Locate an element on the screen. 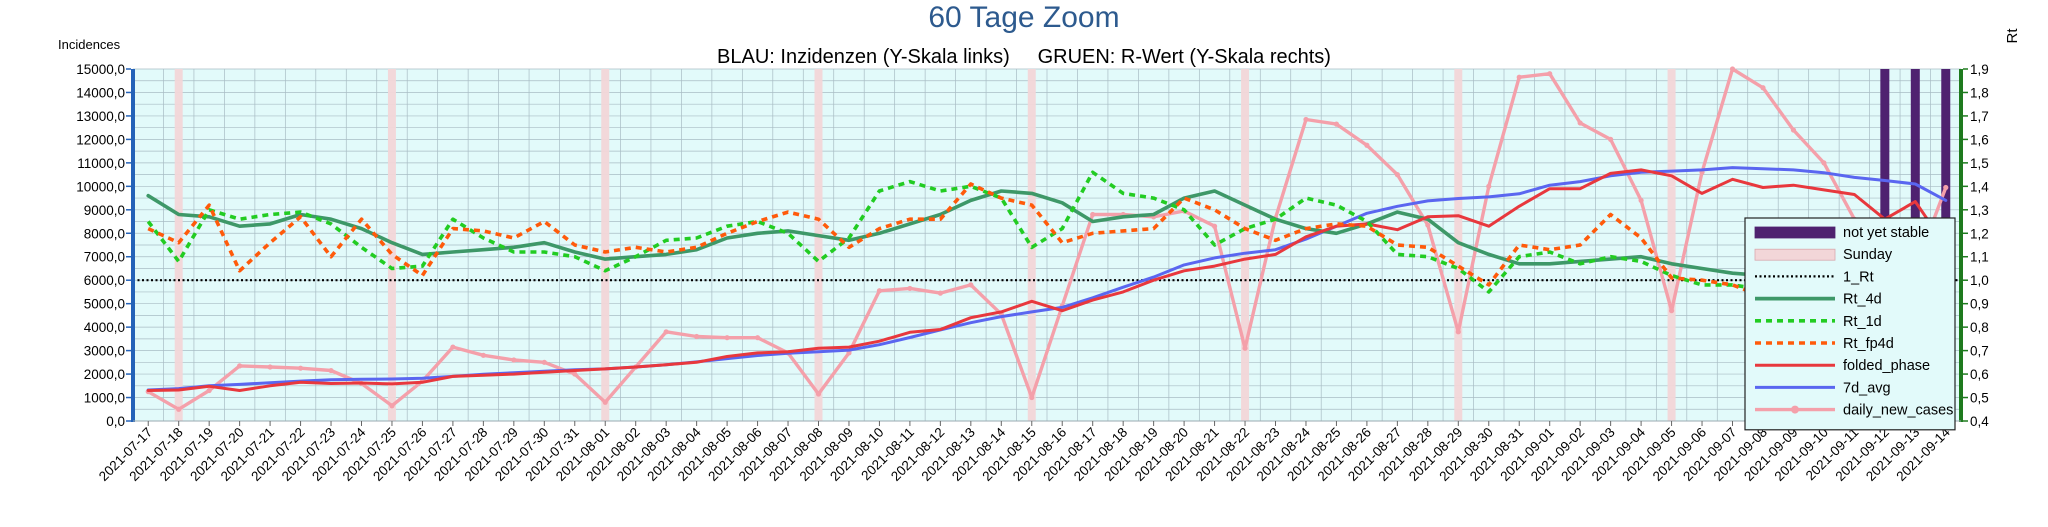 This screenshot has height=527, width=2048. left-tick-label: 7000,0 is located at coordinates (104, 257).